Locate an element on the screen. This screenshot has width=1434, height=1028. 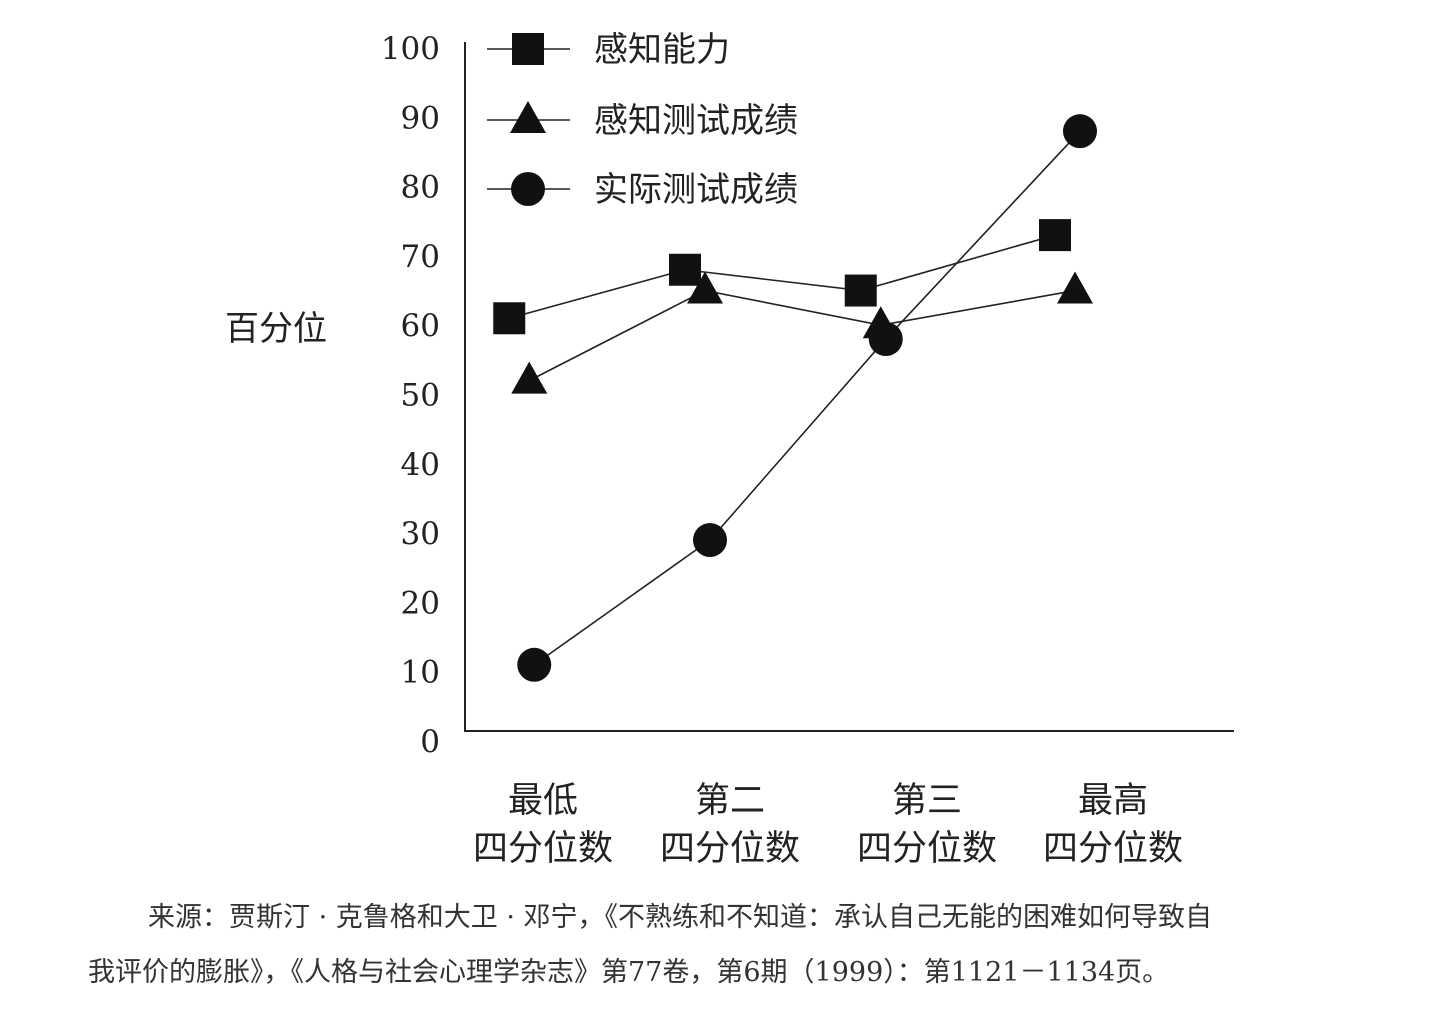
y-tick-label: 0 is located at coordinates (430, 742).